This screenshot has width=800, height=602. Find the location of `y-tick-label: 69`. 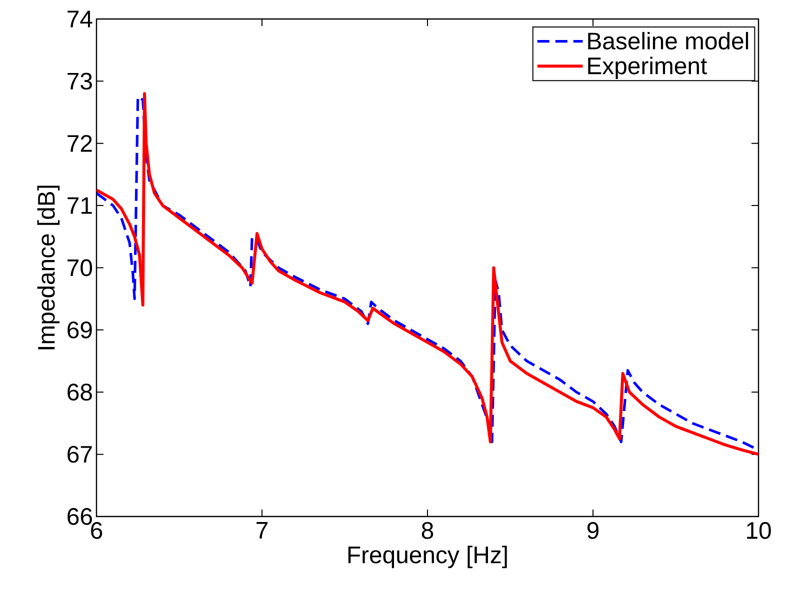

y-tick-label: 69 is located at coordinates (80, 329).